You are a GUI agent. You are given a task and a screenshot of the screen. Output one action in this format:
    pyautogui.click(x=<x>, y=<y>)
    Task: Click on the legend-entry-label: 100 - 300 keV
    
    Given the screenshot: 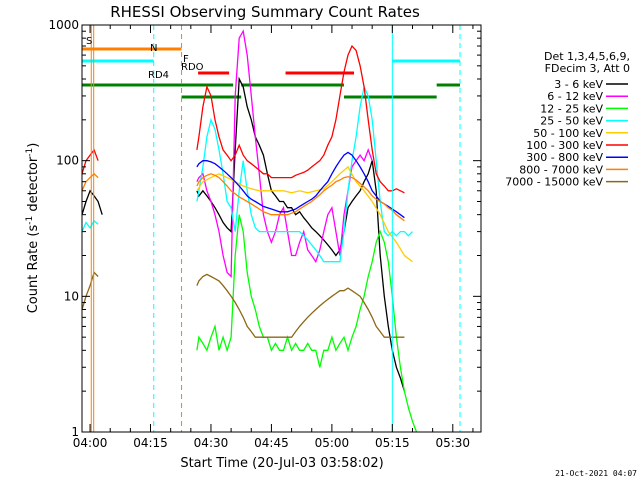 What is the action you would take?
    pyautogui.click(x=564, y=145)
    